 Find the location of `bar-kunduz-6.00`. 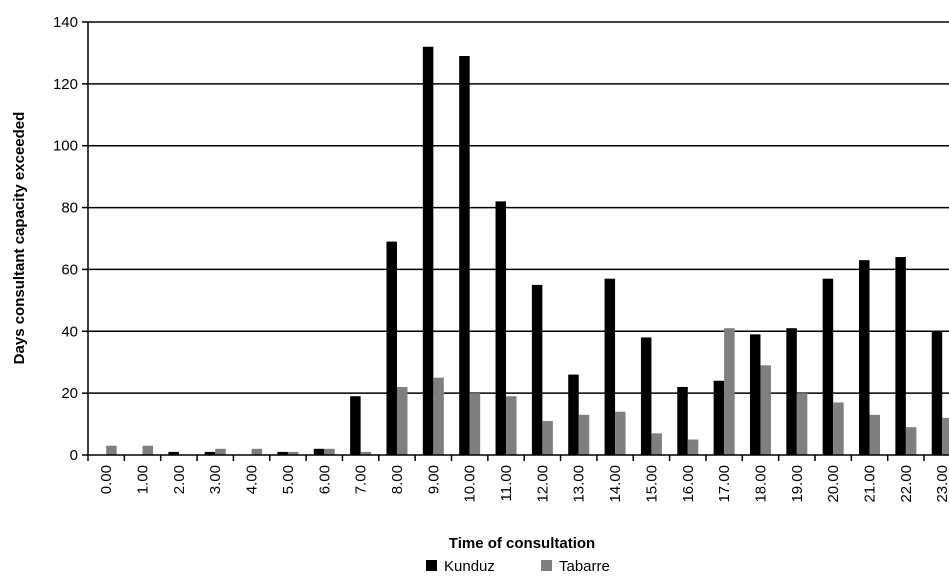

bar-kunduz-6.00 is located at coordinates (319, 452).